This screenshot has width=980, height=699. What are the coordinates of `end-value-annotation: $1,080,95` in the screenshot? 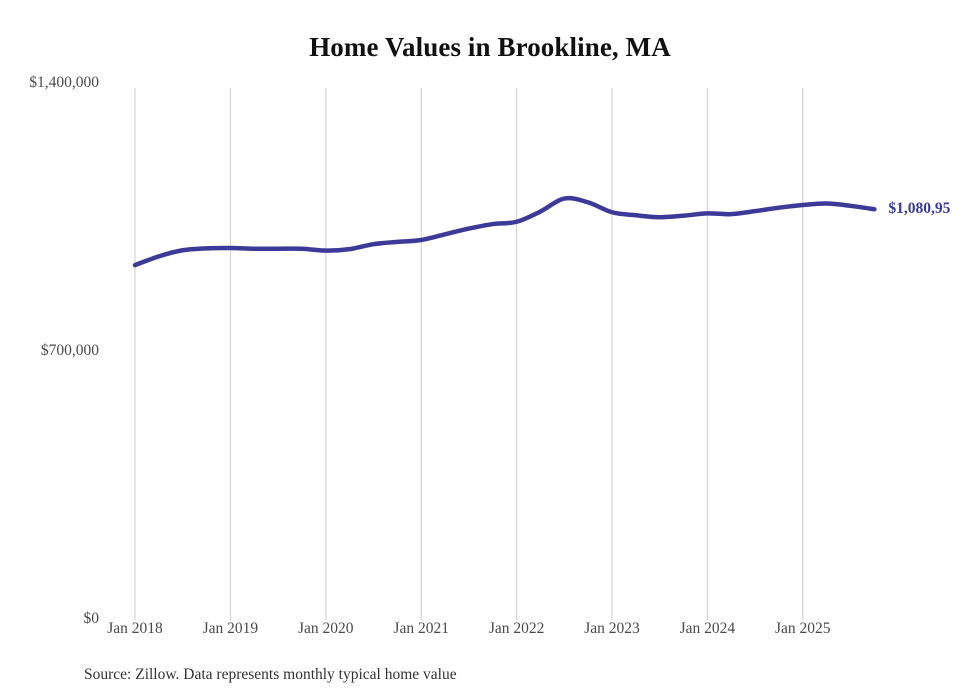 It's located at (919, 209).